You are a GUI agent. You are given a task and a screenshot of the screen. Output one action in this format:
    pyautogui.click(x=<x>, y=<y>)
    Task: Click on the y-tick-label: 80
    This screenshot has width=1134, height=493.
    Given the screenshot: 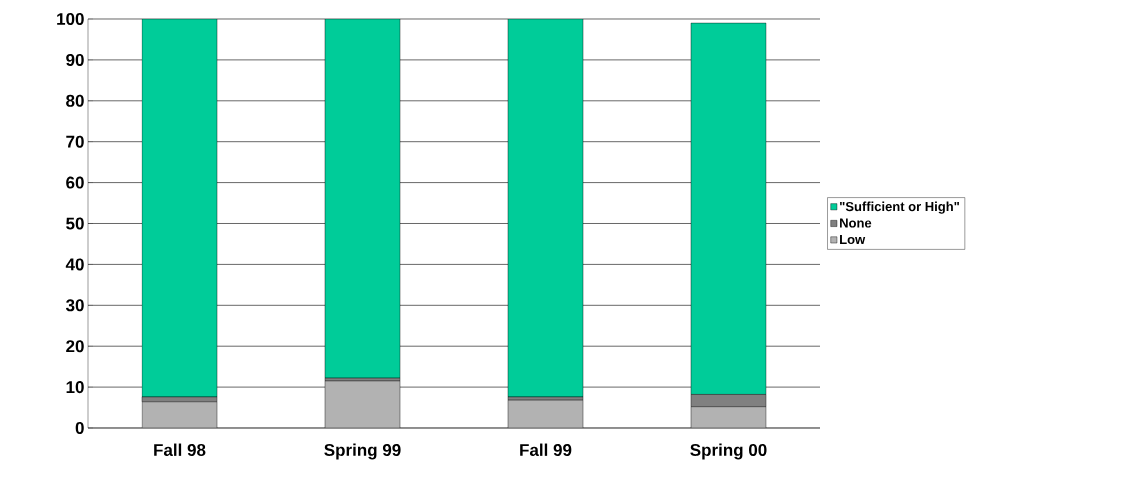 What is the action you would take?
    pyautogui.click(x=75, y=100)
    